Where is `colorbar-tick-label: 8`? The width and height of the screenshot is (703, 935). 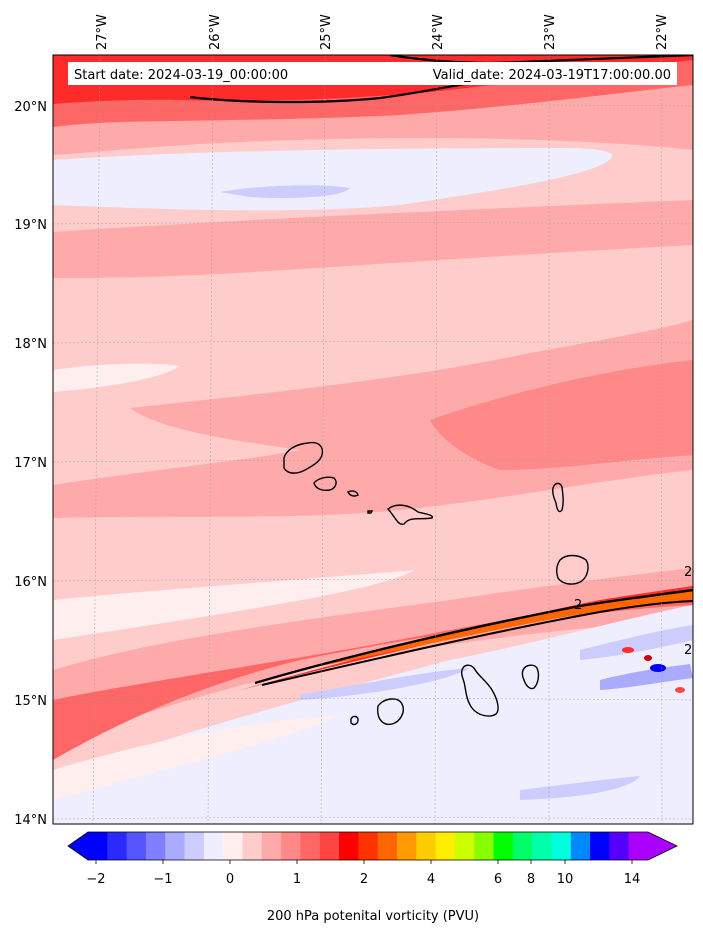
colorbar-tick-label: 8 is located at coordinates (531, 879).